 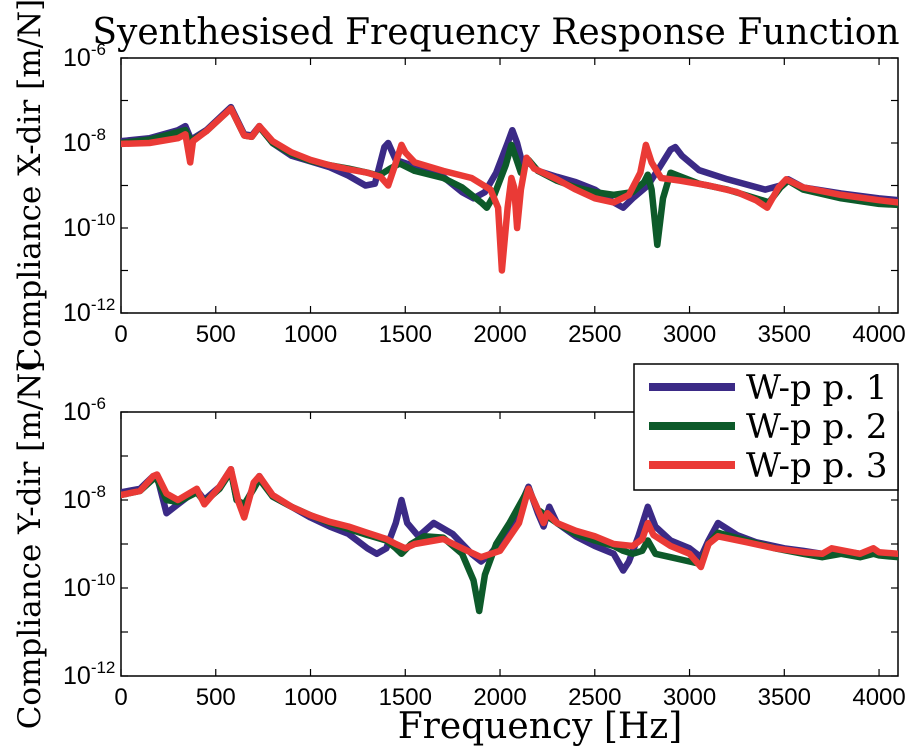 What do you see at coordinates (540, 726) in the screenshot?
I see `x-axis-label: Frequency [Hz]` at bounding box center [540, 726].